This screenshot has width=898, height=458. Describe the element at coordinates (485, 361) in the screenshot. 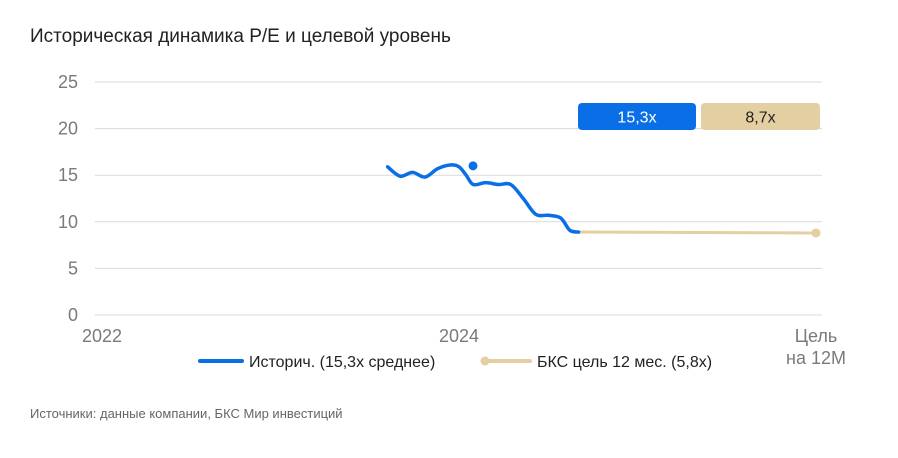

I see `legend-swatch-target-dot` at that location.